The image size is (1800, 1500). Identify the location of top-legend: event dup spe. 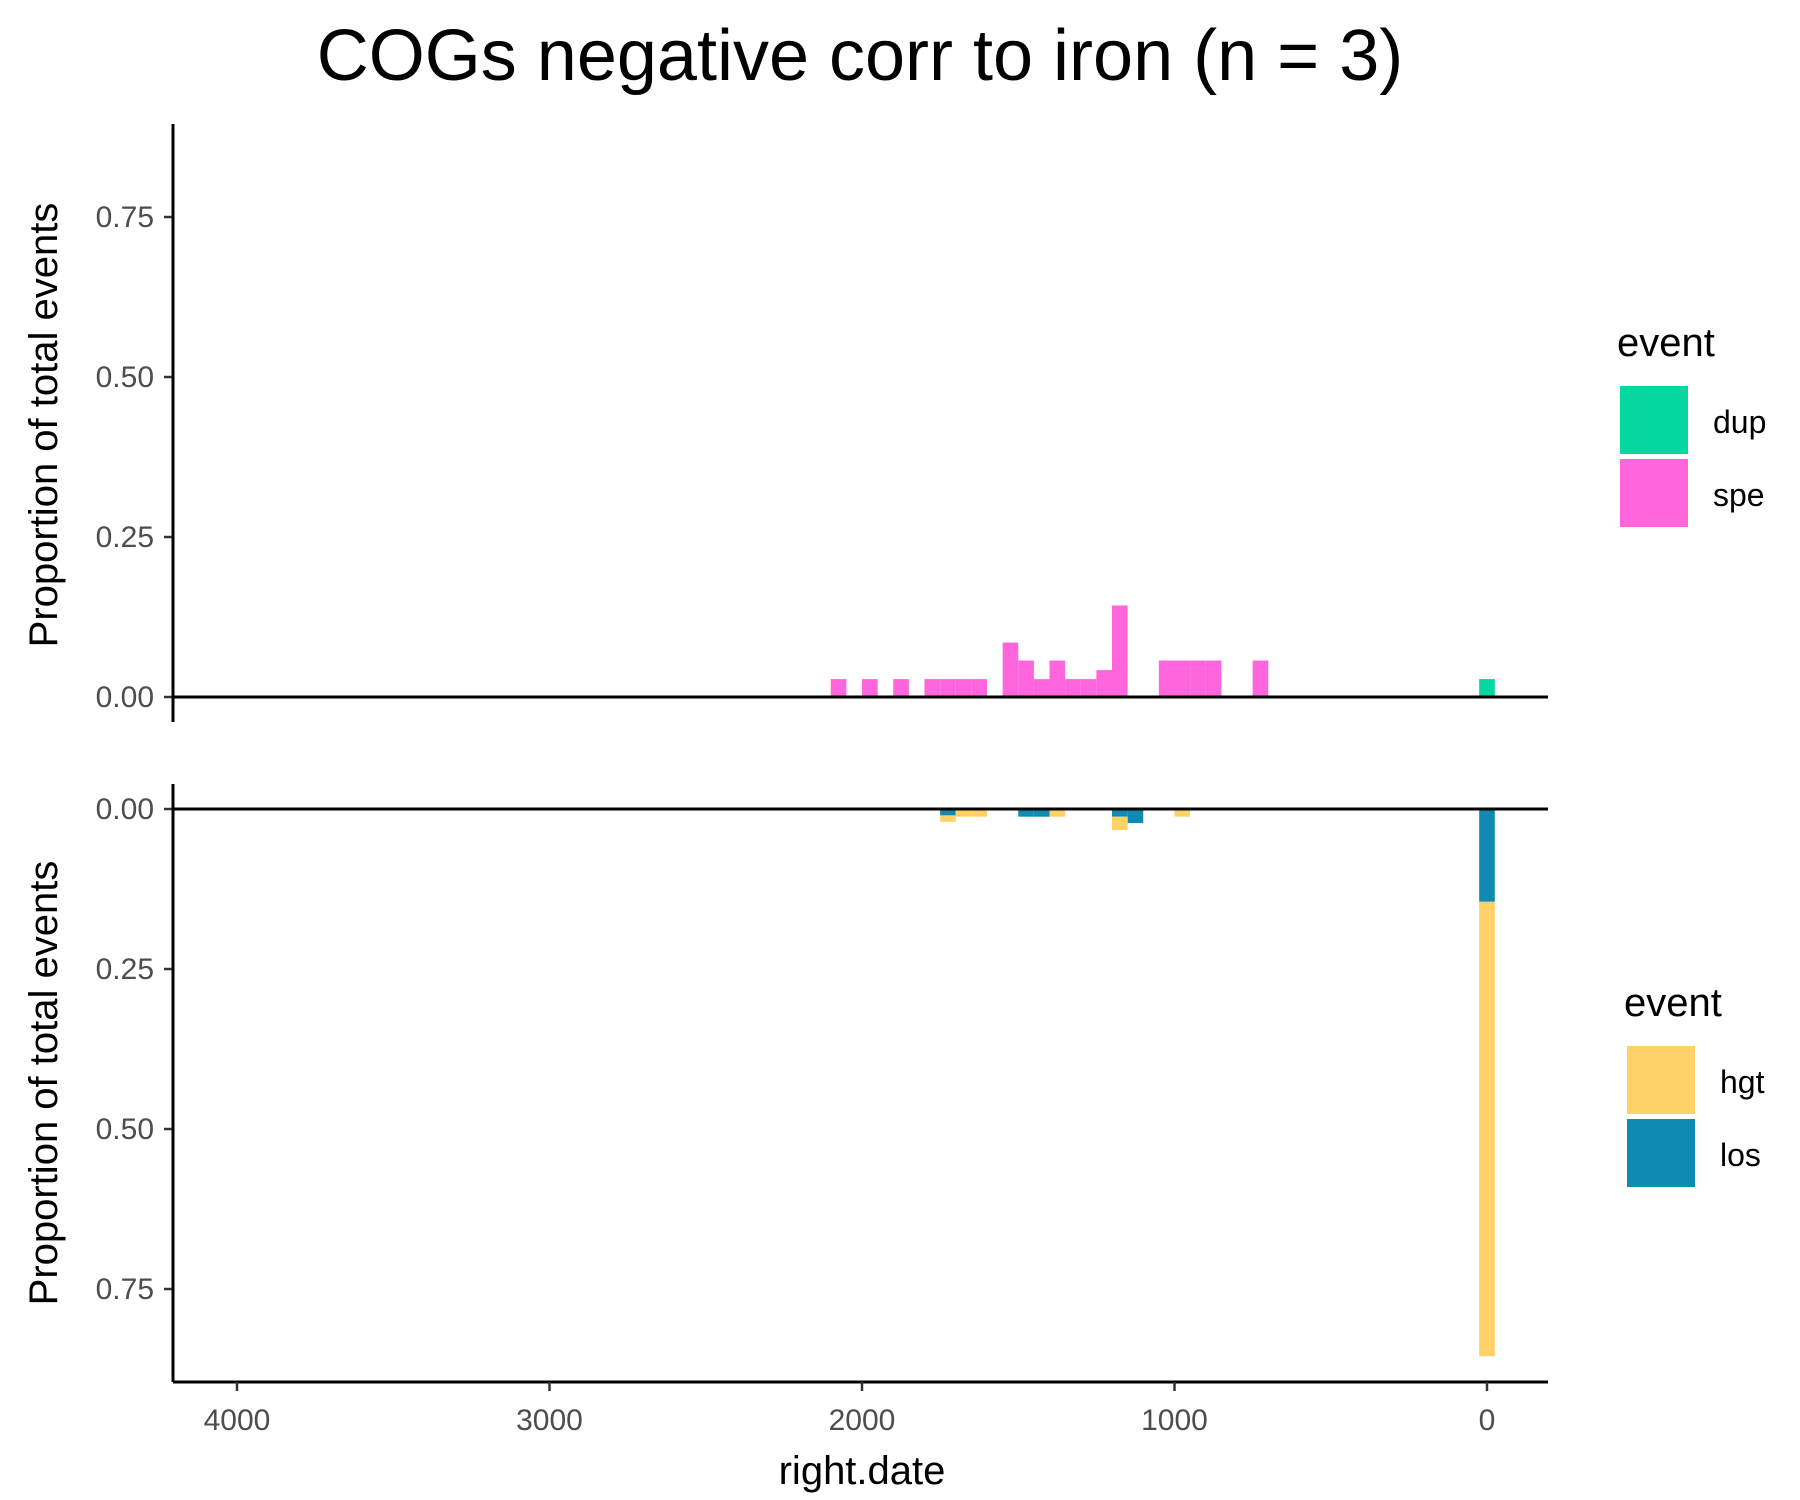
(1691, 424).